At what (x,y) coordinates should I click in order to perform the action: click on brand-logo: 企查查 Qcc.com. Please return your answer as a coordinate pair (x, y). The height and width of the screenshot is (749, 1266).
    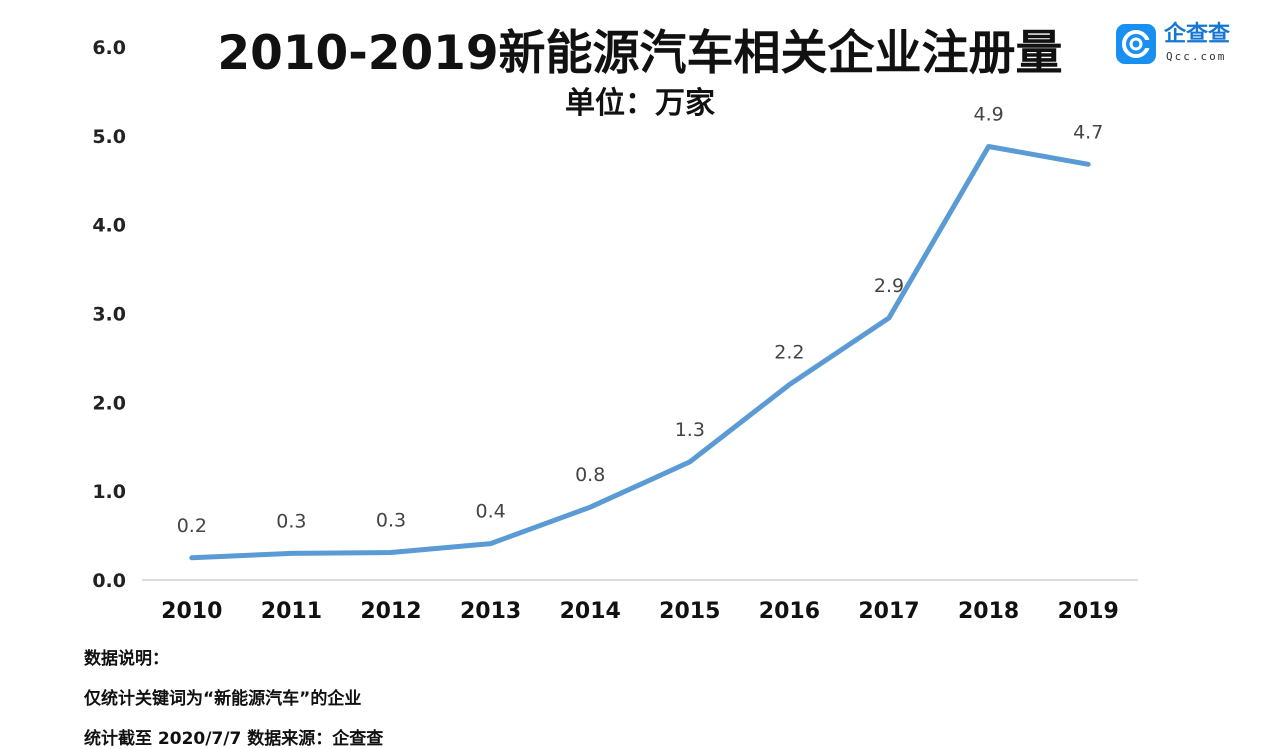
    Looking at the image, I should click on (1181, 45).